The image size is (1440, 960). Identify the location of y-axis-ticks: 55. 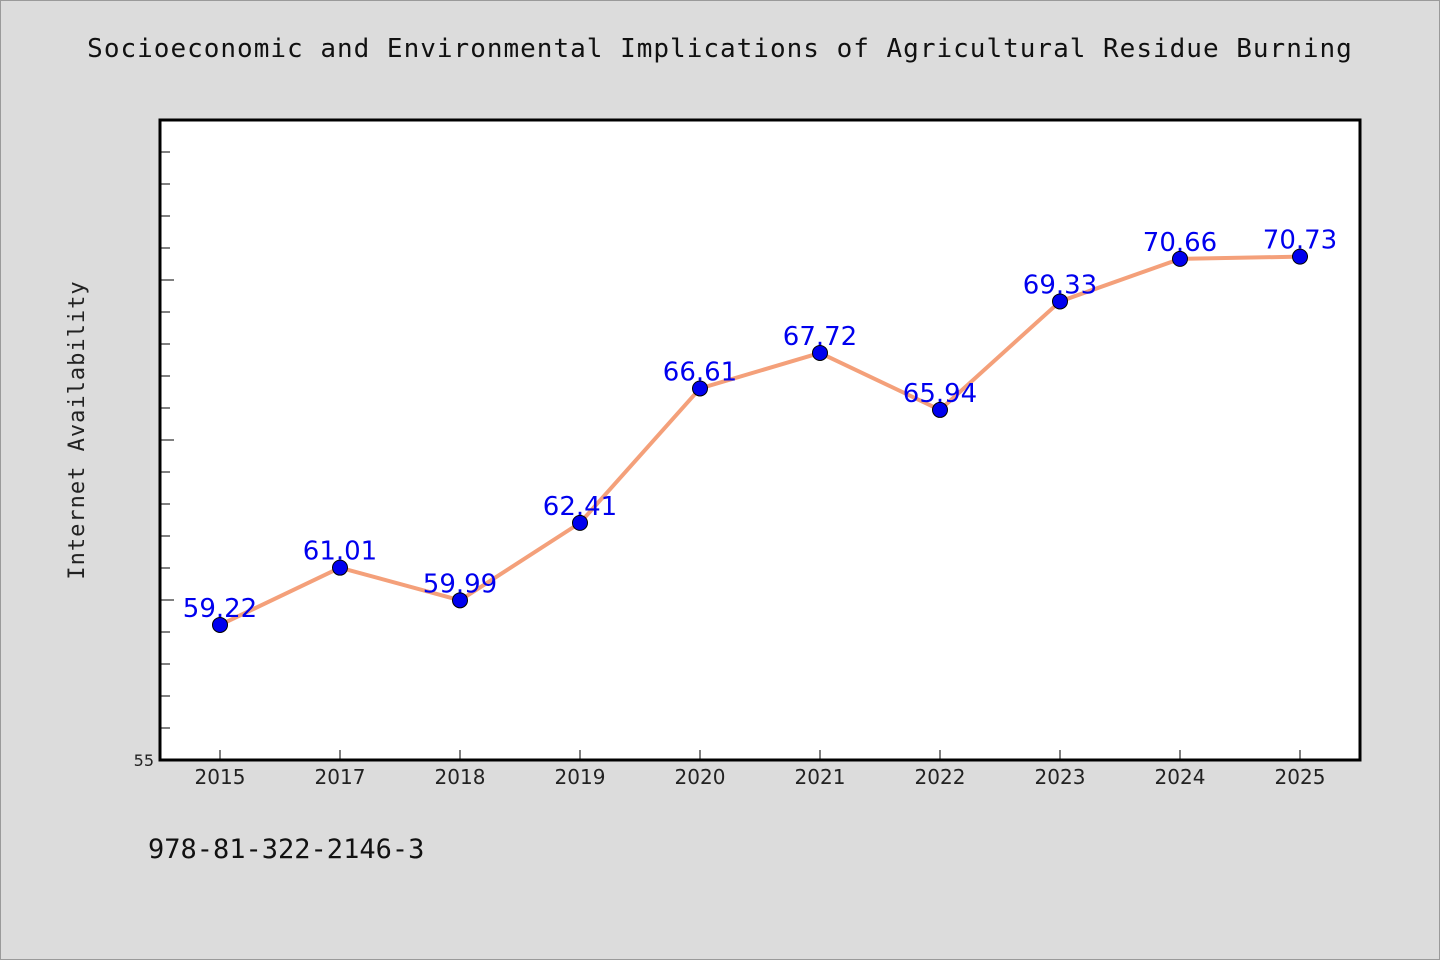
(154, 460).